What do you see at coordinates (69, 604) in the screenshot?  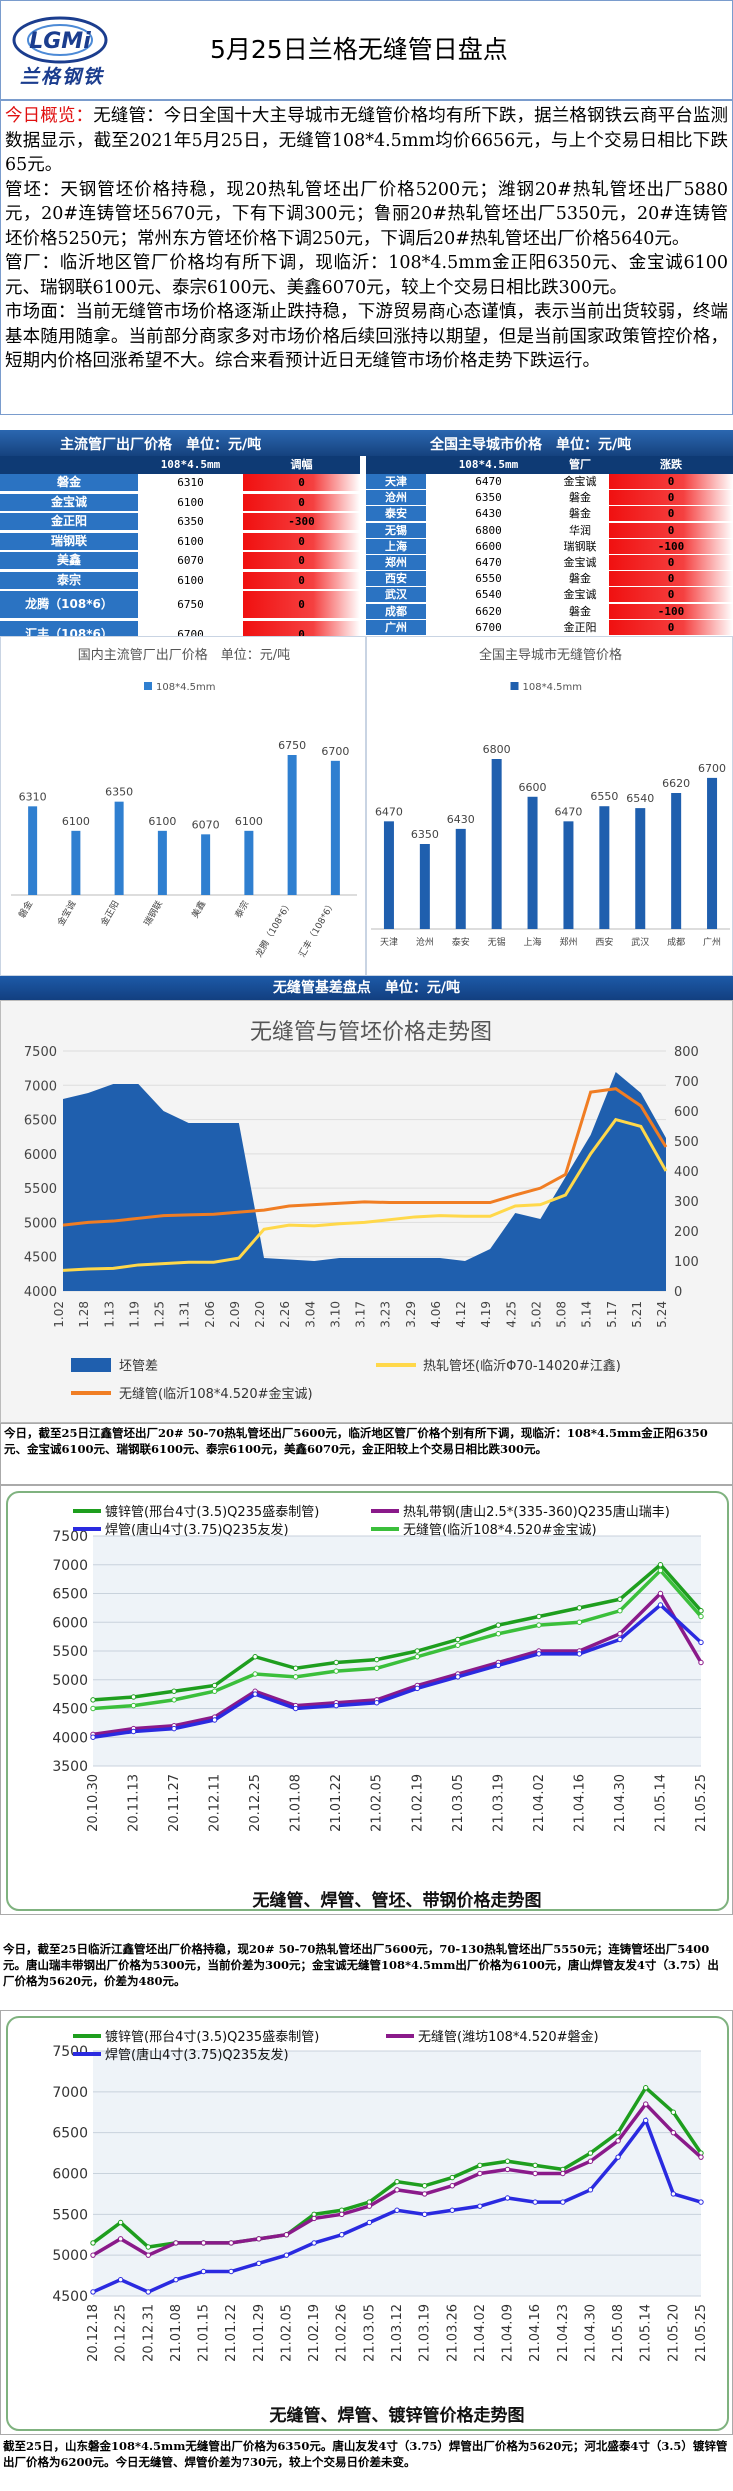 I see `mill-row-name: 龙腾（108*6）` at bounding box center [69, 604].